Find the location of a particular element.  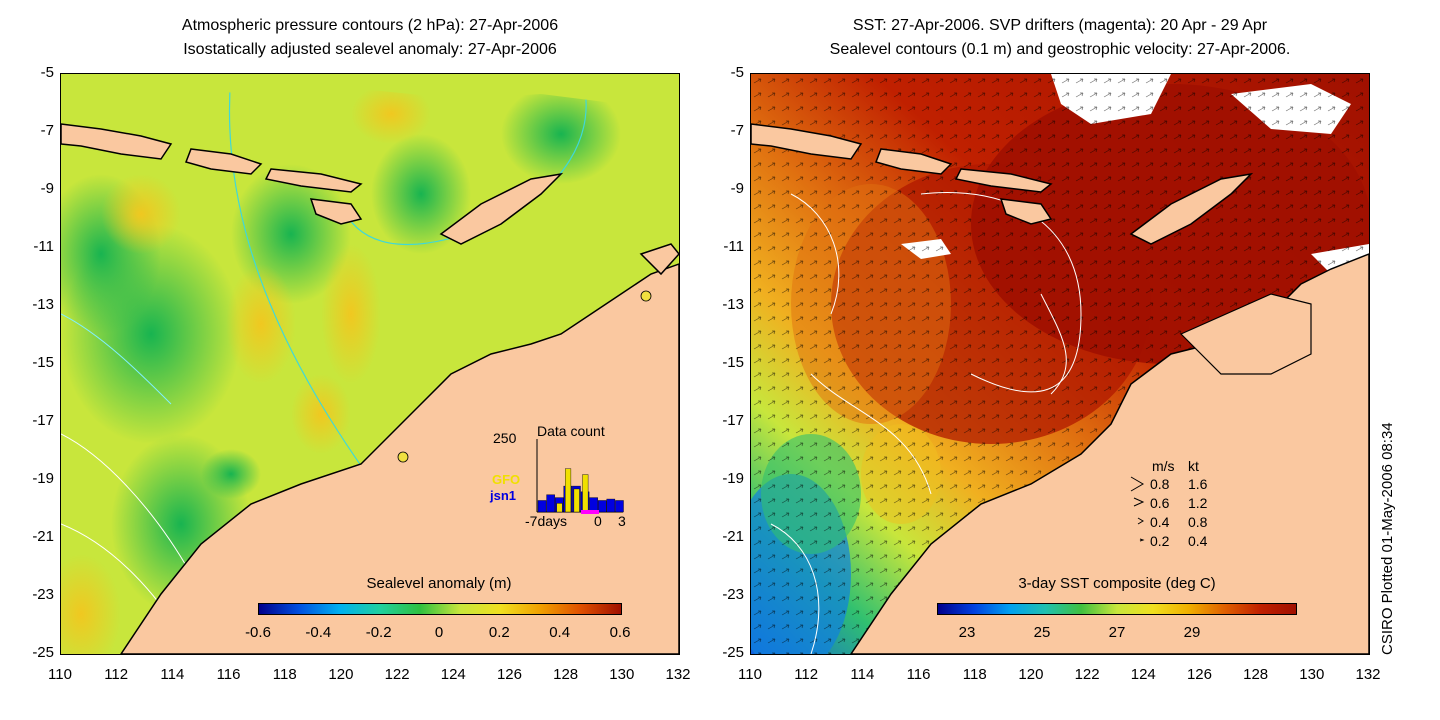

right-y-tick: -13 is located at coordinates (733, 304).